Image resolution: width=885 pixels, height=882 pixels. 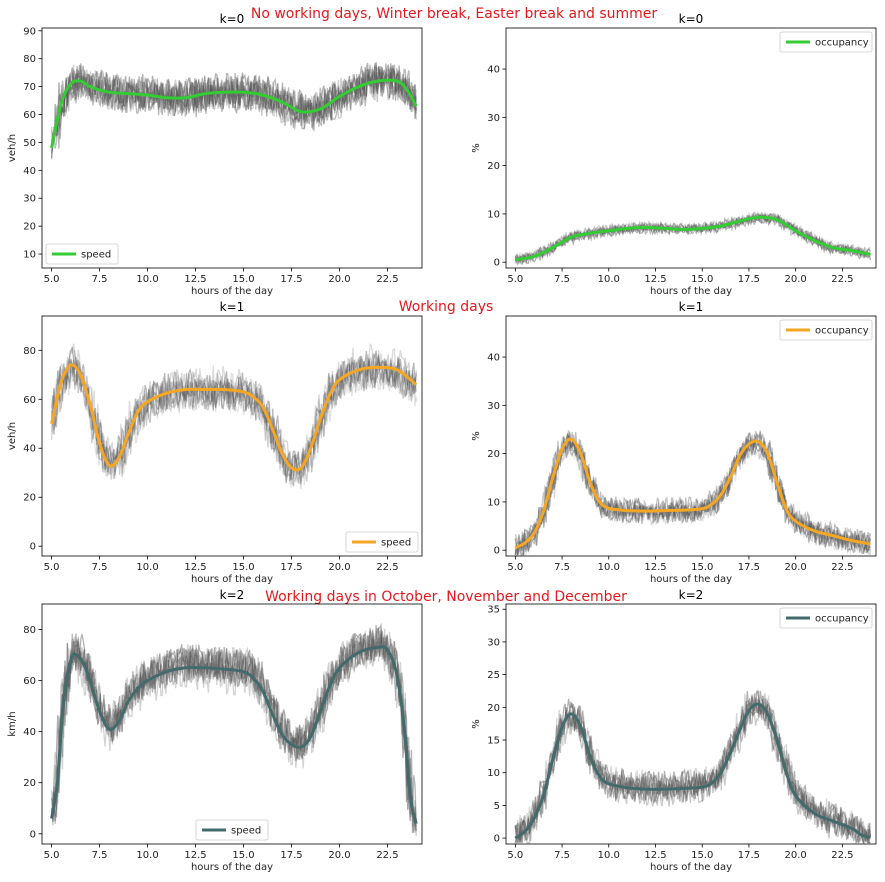 I want to click on y-tick-label: 25, so click(x=493, y=675).